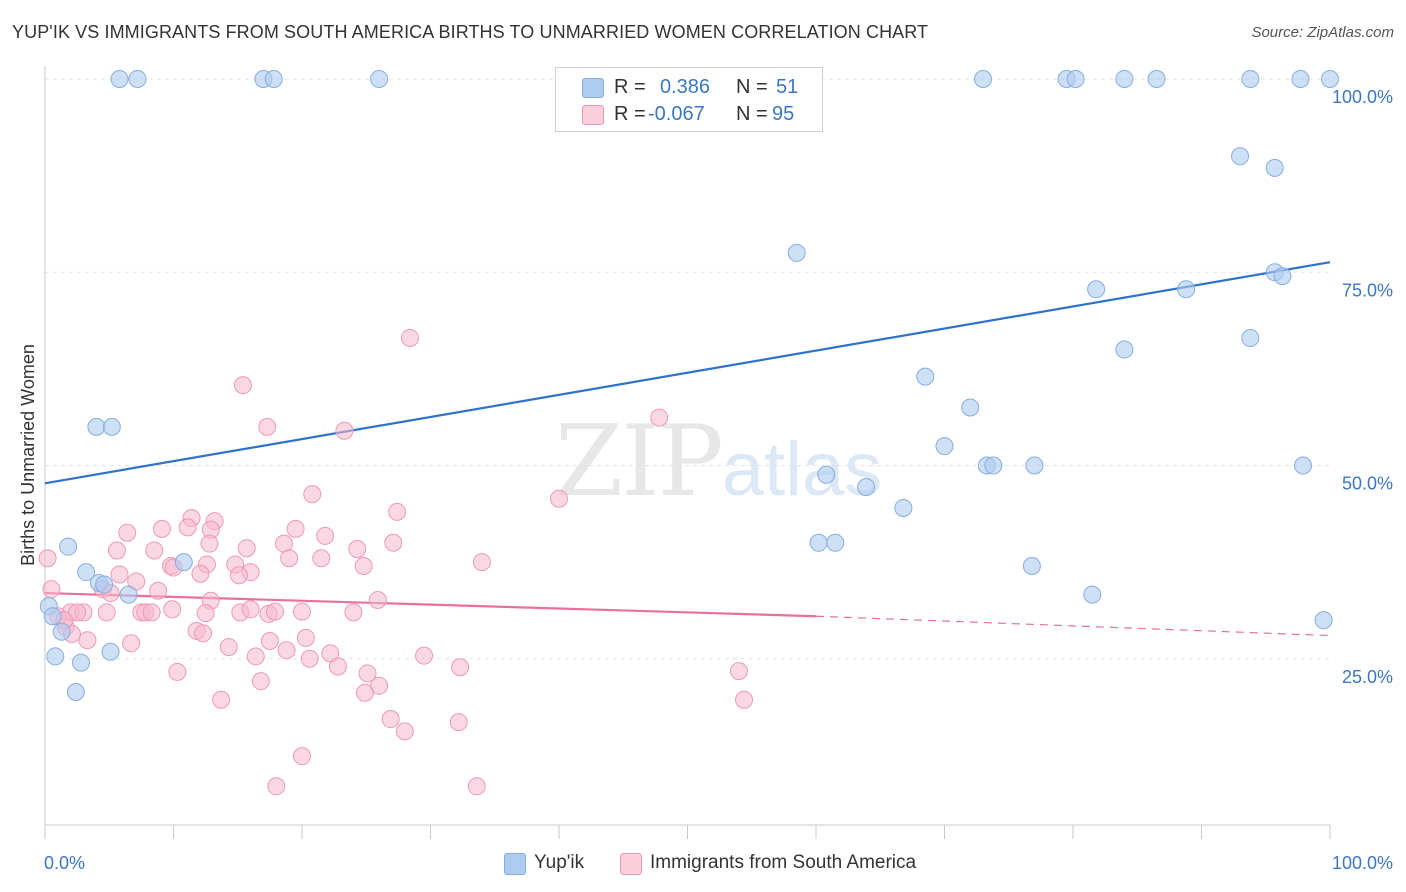 The image size is (1406, 892). Describe the element at coordinates (783, 114) in the screenshot. I see `n-value: 95` at that location.